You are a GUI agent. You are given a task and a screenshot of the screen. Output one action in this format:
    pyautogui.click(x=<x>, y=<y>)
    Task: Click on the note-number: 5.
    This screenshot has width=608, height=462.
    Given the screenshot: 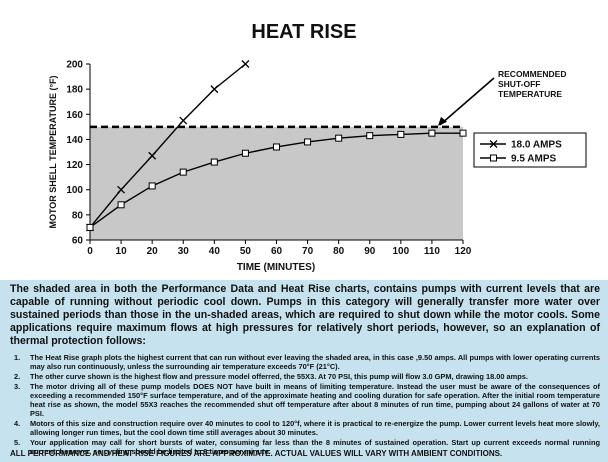 What is the action you would take?
    pyautogui.click(x=17, y=442)
    